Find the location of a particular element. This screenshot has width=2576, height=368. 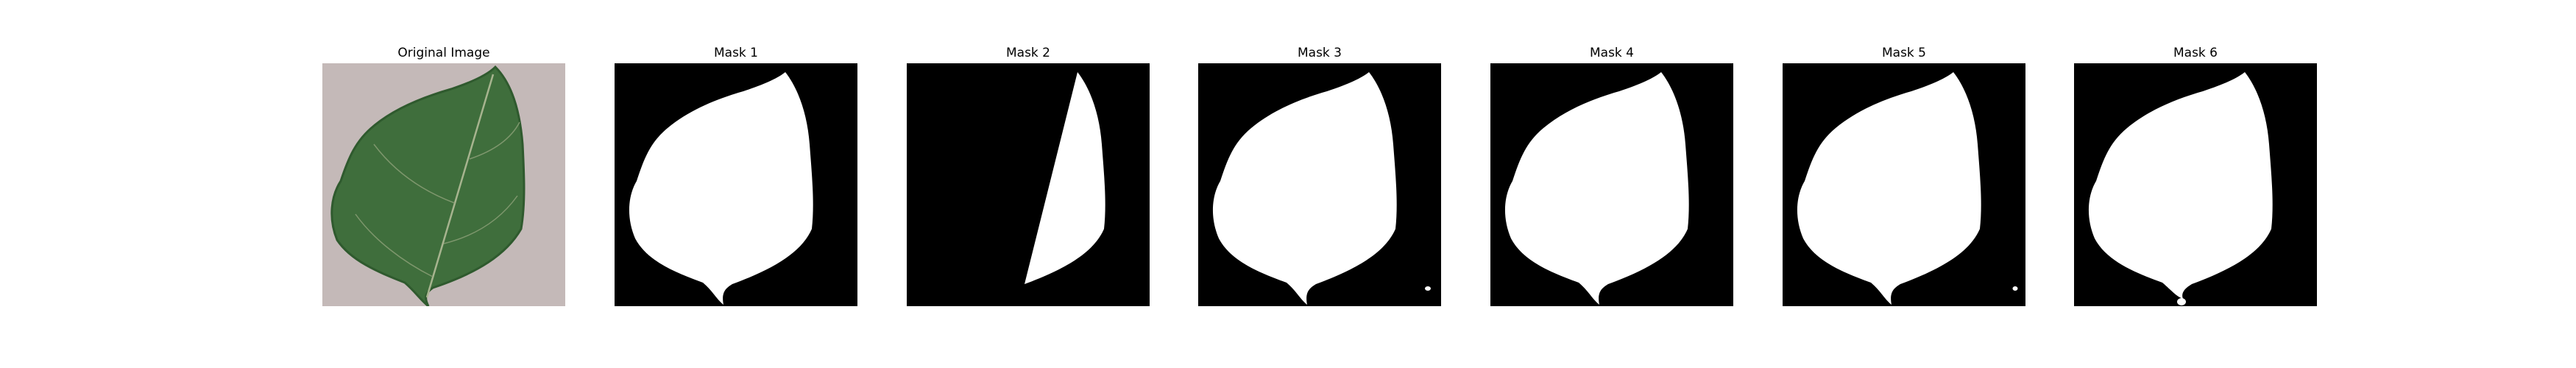

original-leaf-photo is located at coordinates (444, 184).